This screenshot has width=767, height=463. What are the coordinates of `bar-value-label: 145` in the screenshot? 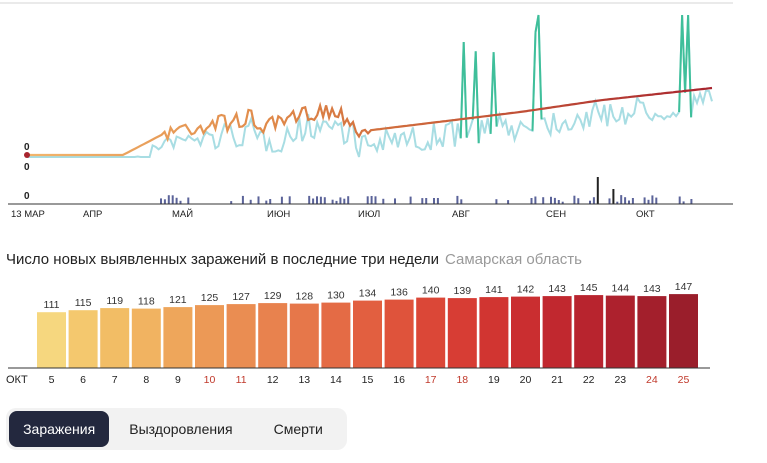 It's located at (589, 288).